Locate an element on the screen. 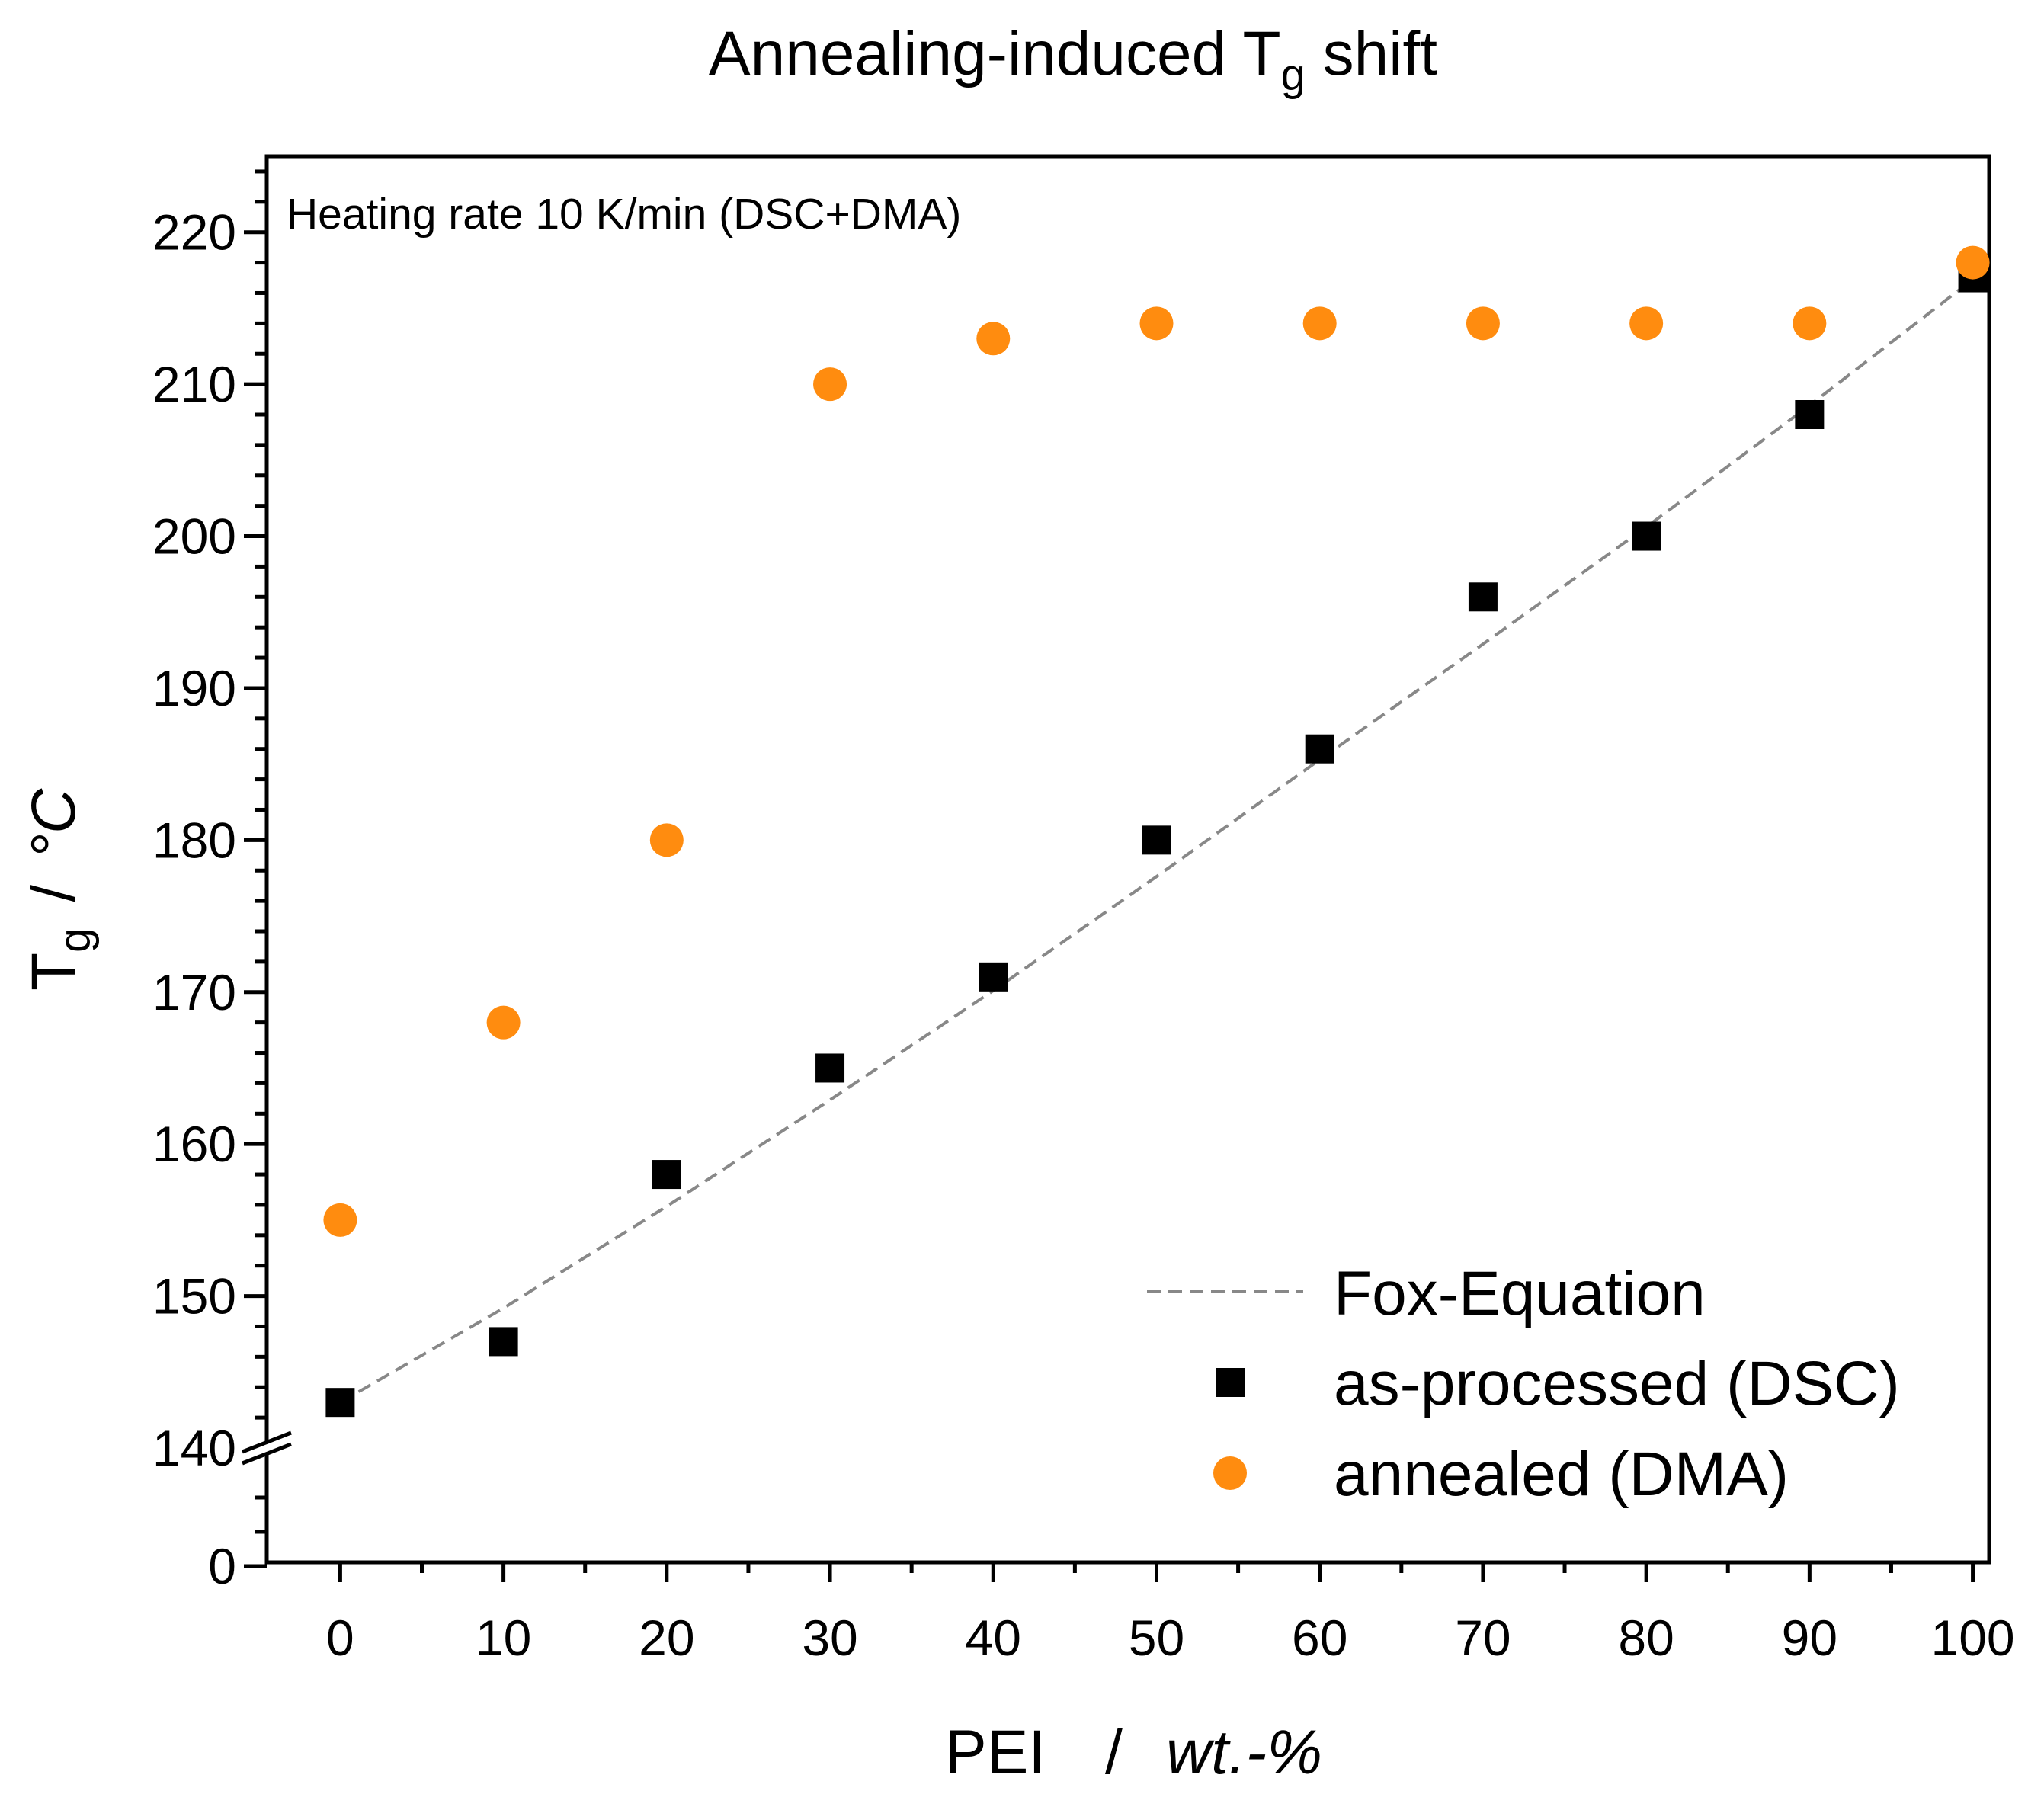  x-tick-label-100: 100 is located at coordinates (1973, 1638).